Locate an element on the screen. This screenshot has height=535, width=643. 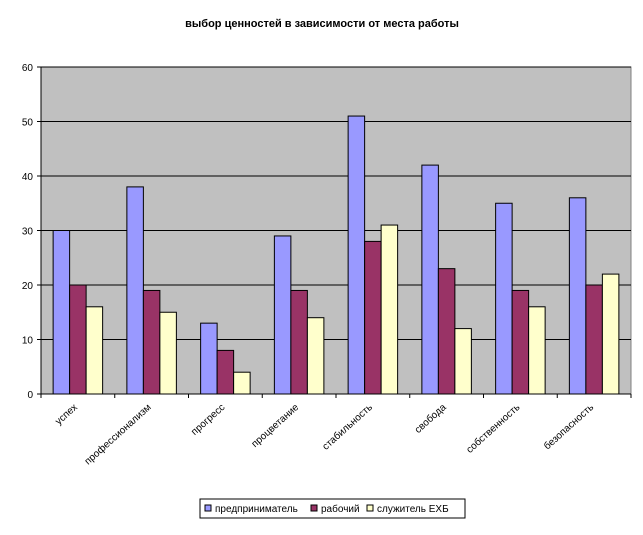
legend-box is located at coordinates (332, 508).